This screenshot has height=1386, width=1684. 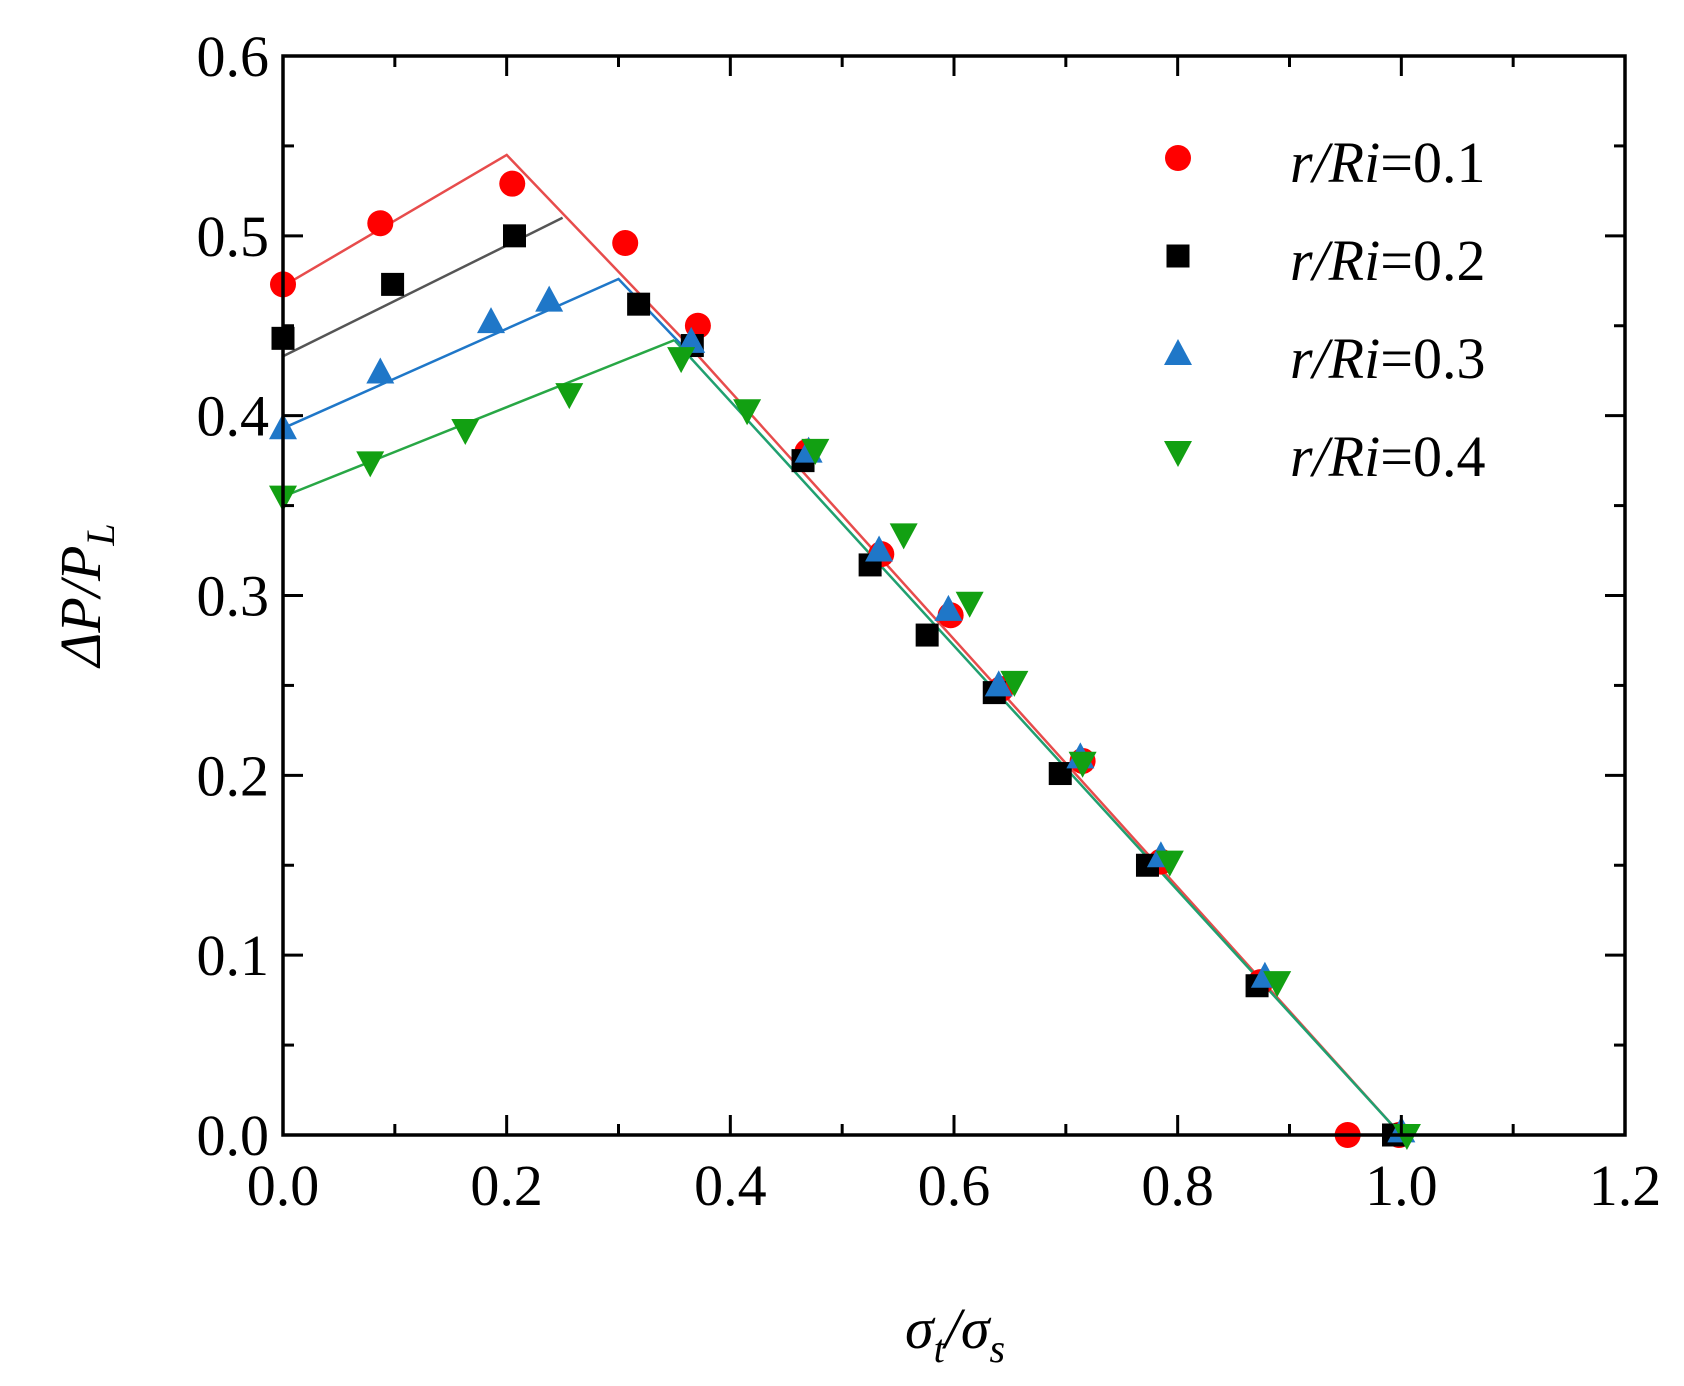 What do you see at coordinates (233, 955) in the screenshot?
I see `y-tick-label: 0.1` at bounding box center [233, 955].